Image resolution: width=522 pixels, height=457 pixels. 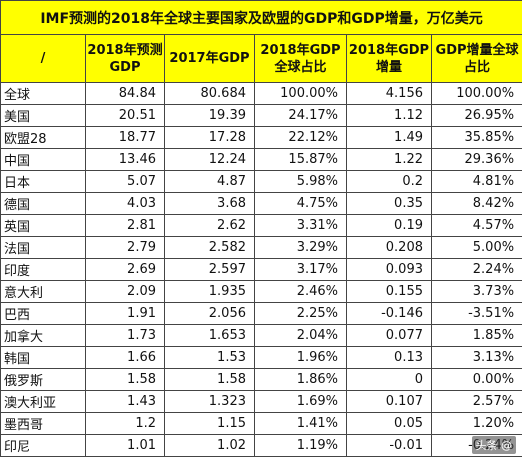 What do you see at coordinates (125, 160) in the screenshot?
I see `cell-gdp-2018: 13.46` at bounding box center [125, 160].